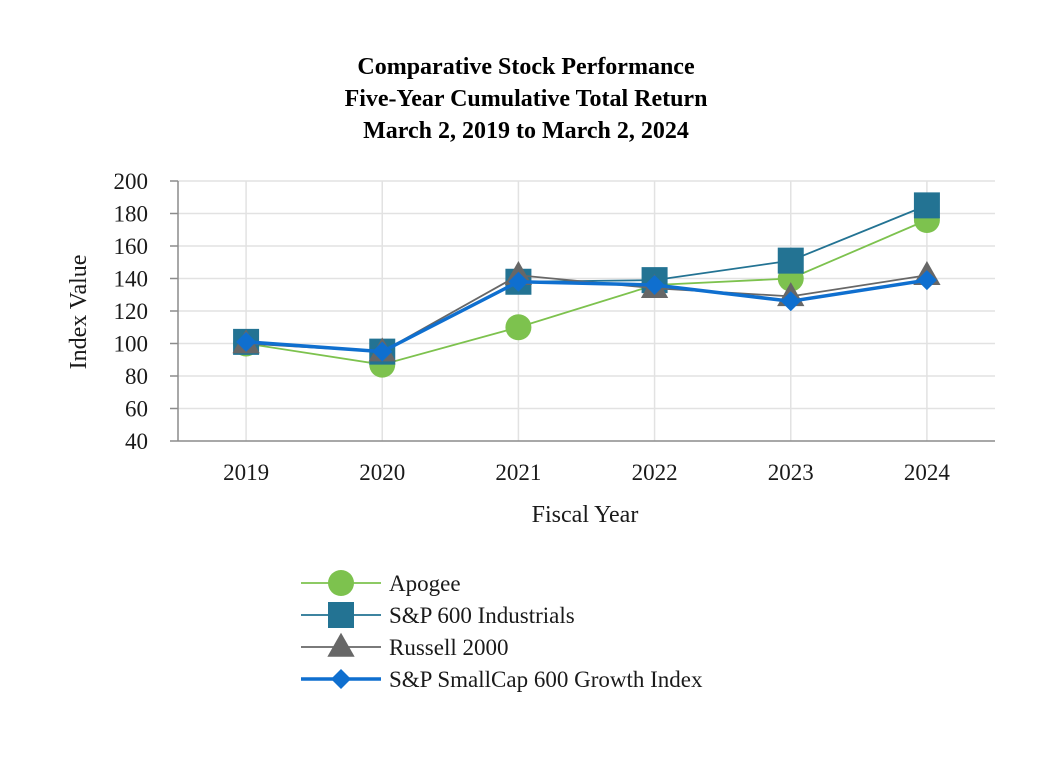 This screenshot has width=1052, height=760. I want to click on x-tick-label: 2020, so click(382, 472).